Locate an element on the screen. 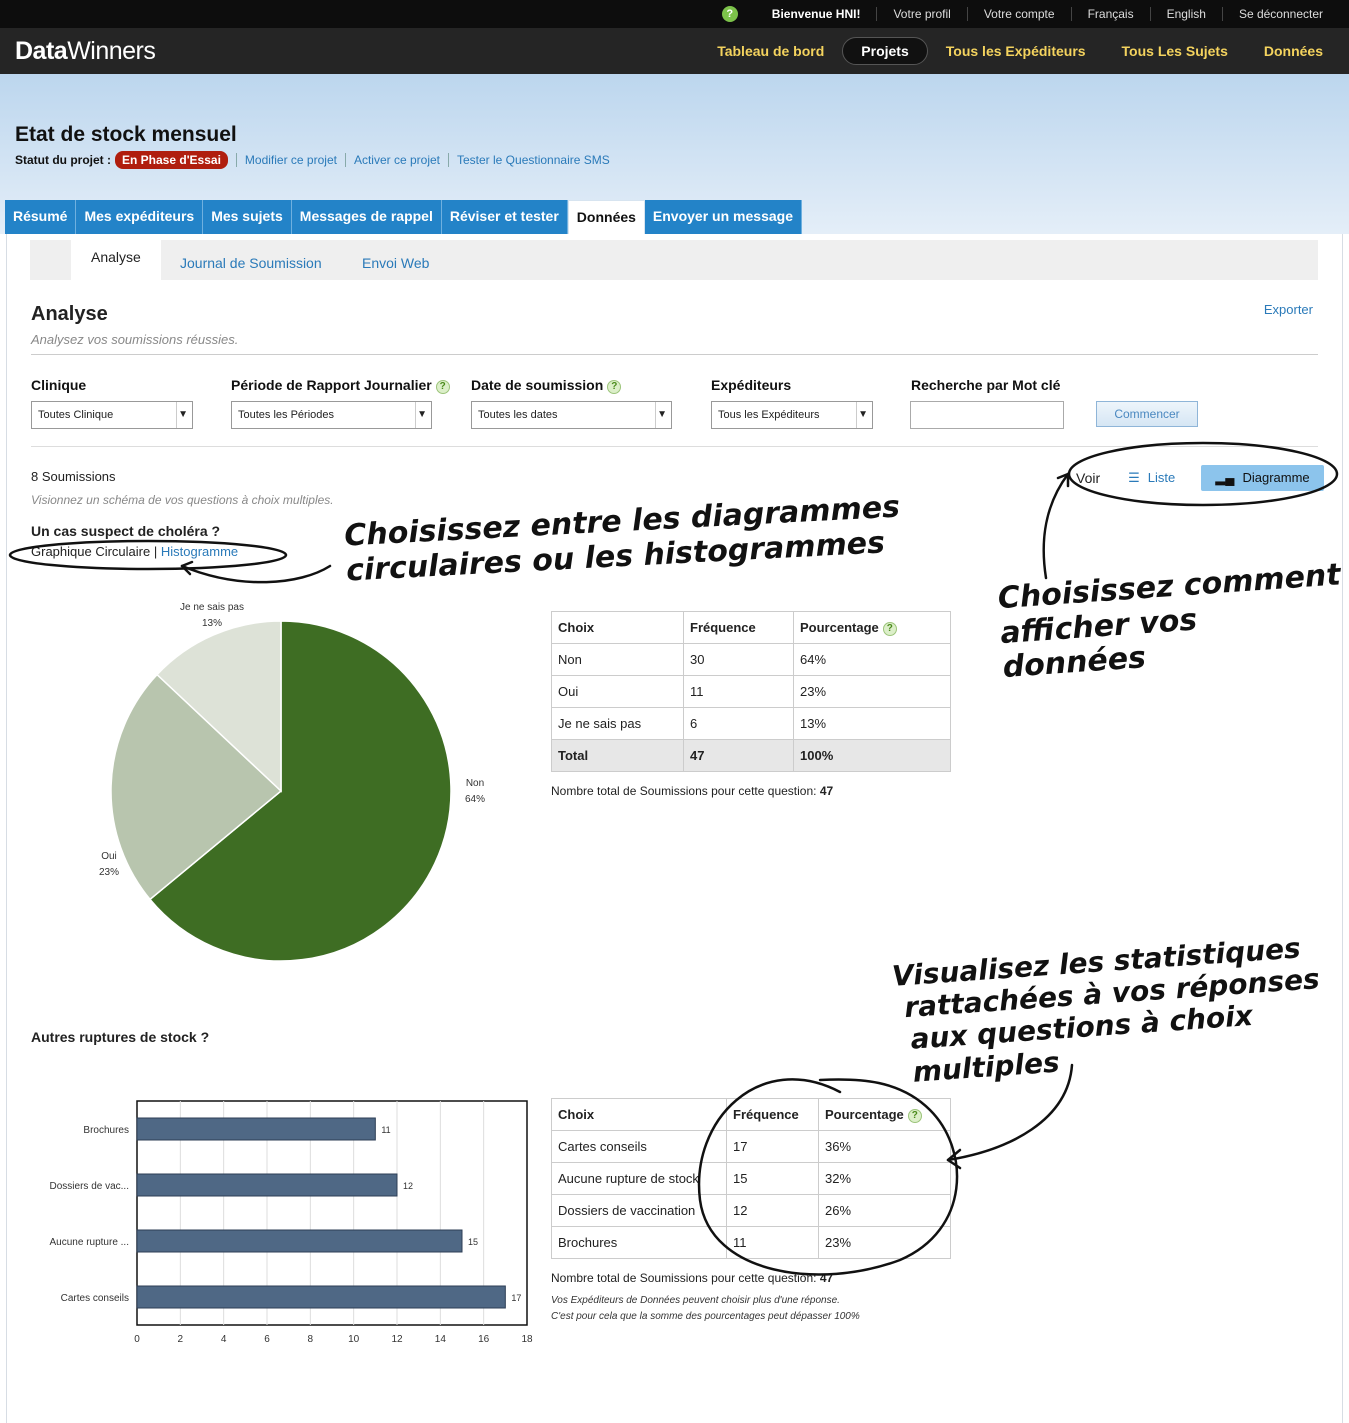  histogram-link: Histogramme is located at coordinates (199, 551).